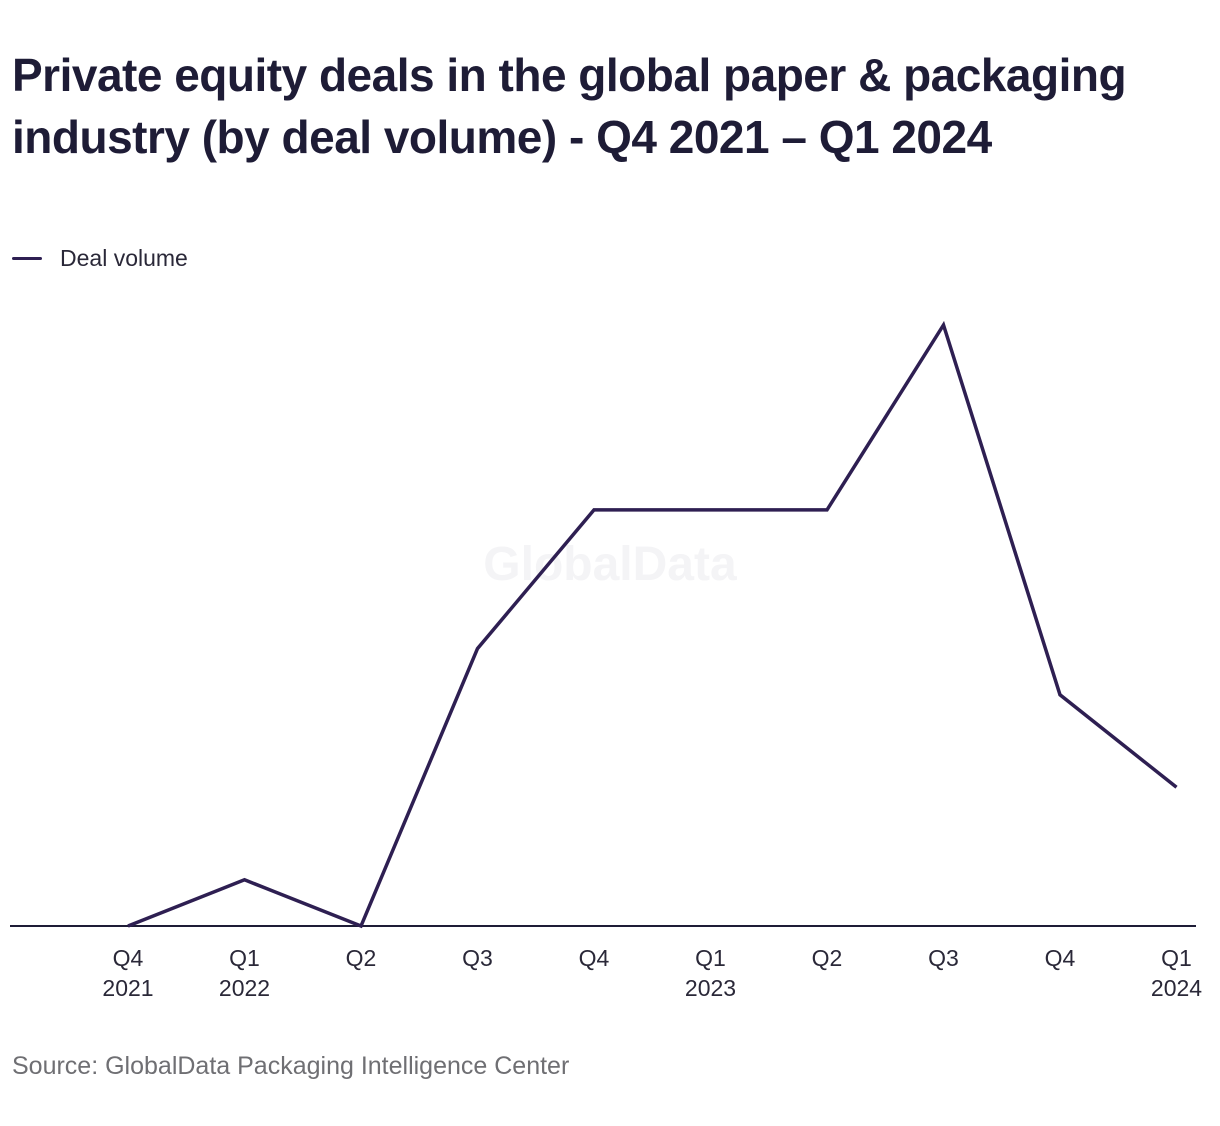  What do you see at coordinates (244, 988) in the screenshot?
I see `x-tick-label-year: 2022` at bounding box center [244, 988].